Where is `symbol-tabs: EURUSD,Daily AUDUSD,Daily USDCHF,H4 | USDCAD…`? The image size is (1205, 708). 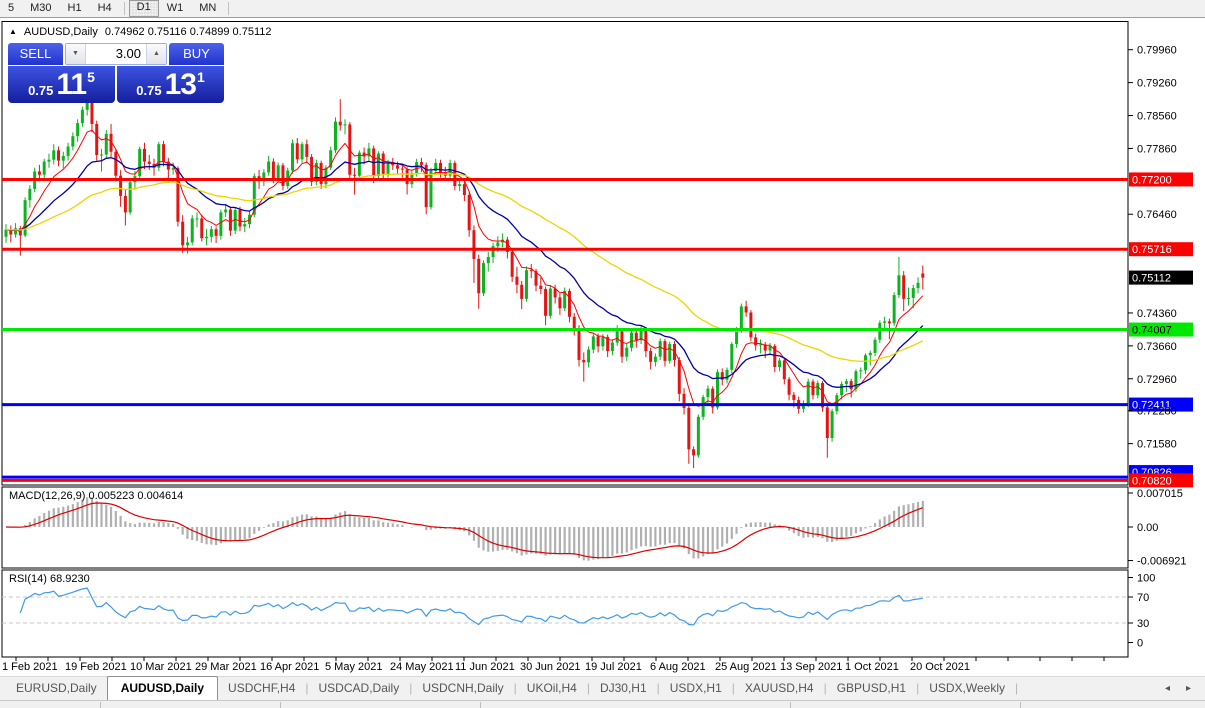 symbol-tabs: EURUSD,Daily AUDUSD,Daily USDCHF,H4 | USDCAD… is located at coordinates (602, 688).